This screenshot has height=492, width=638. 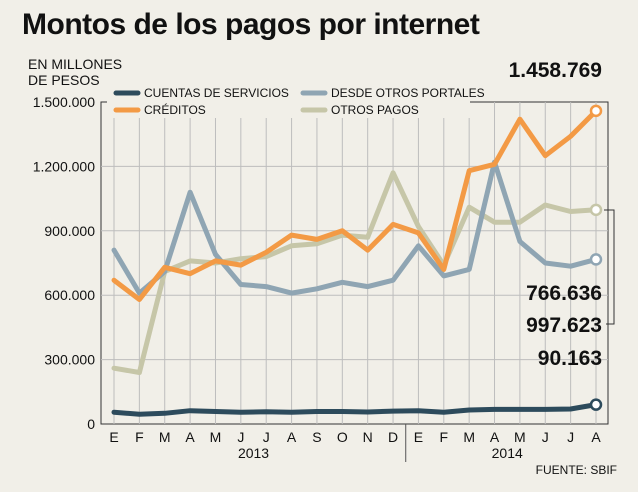 What do you see at coordinates (576, 470) in the screenshot?
I see `source-label: FUENTE: SBIF` at bounding box center [576, 470].